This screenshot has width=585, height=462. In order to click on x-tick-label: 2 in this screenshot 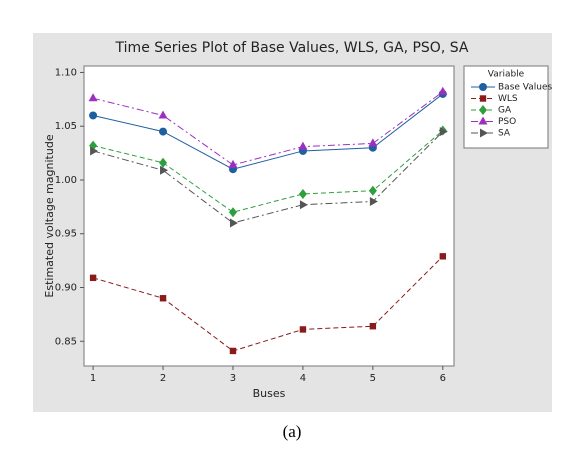, I will do `click(163, 378)`.